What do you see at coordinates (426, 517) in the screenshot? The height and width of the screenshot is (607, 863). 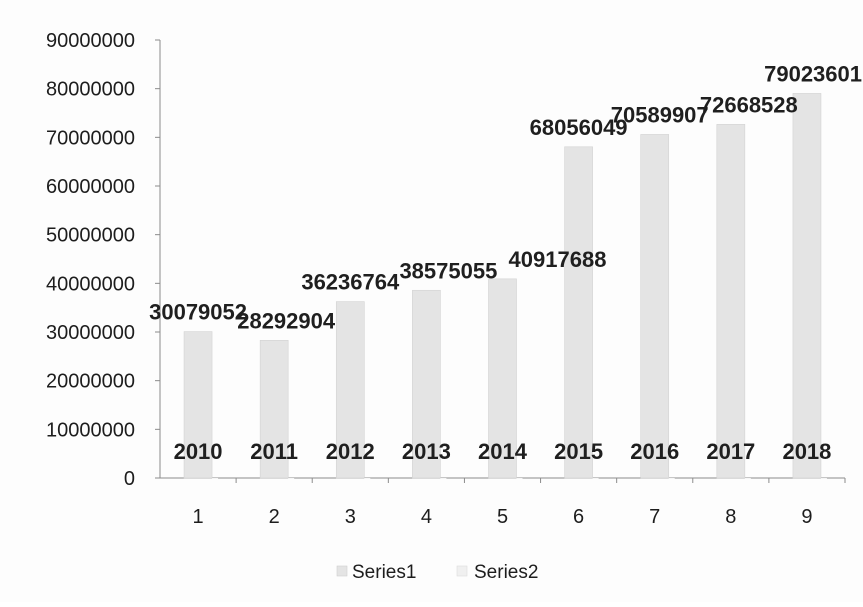 I see `x-tick-label: 4` at bounding box center [426, 517].